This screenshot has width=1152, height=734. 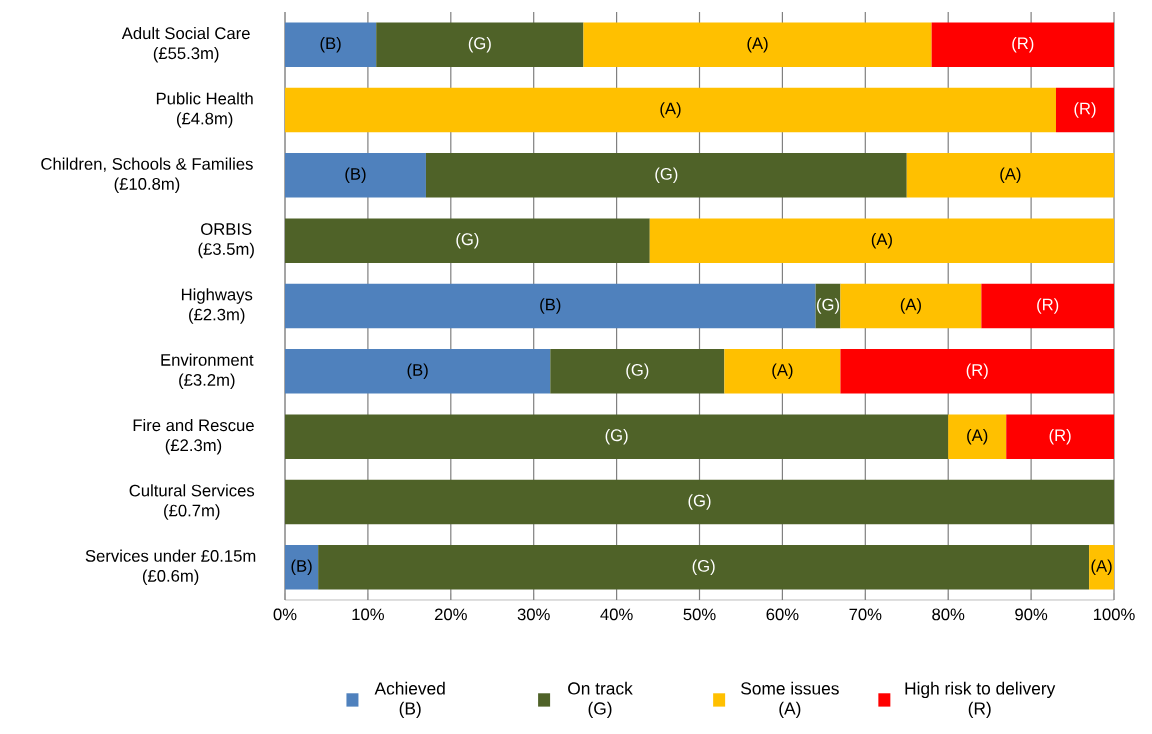 I want to click on x-tick-label: 100%, so click(x=1114, y=614).